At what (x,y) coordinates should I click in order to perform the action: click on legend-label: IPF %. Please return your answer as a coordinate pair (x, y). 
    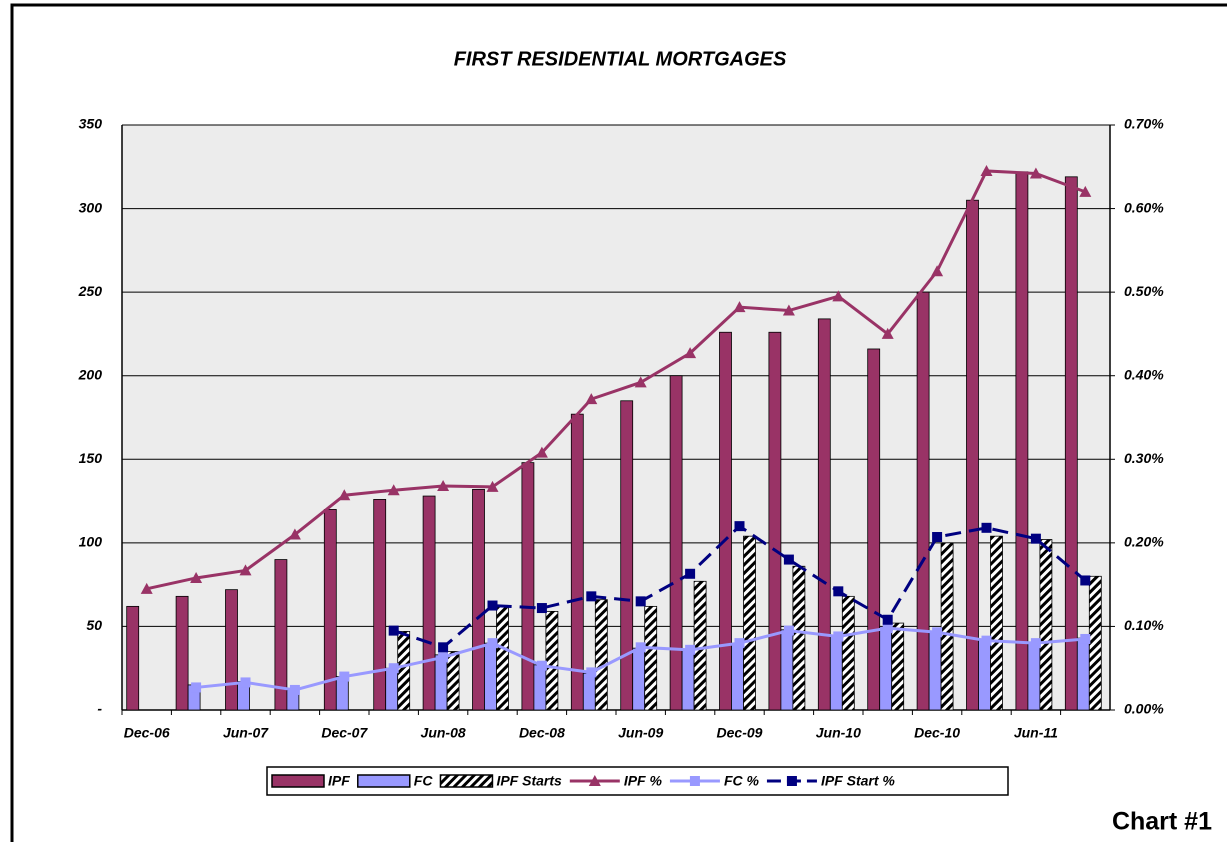
    Looking at the image, I should click on (643, 781).